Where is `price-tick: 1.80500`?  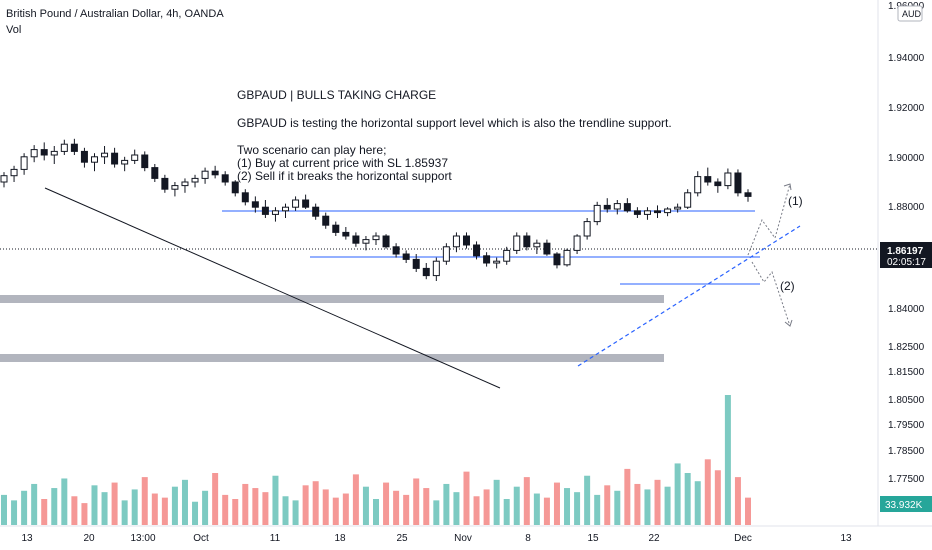
price-tick: 1.80500 is located at coordinates (906, 400).